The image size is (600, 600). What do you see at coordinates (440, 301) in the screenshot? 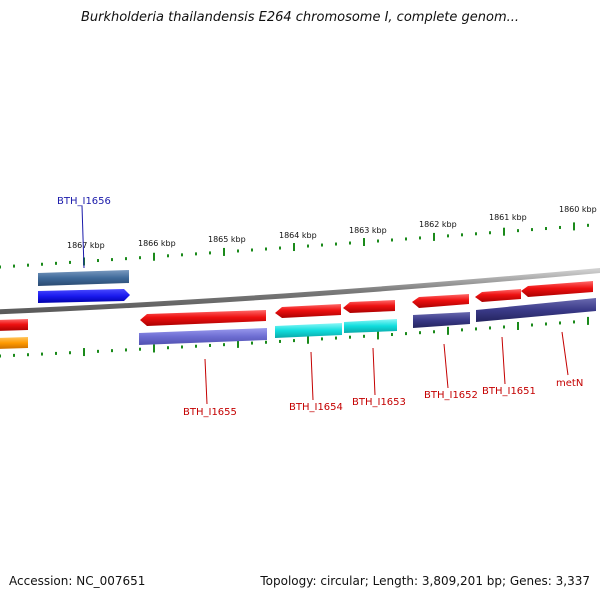
I see `gene-arrow-bth-i1652` at bounding box center [440, 301].